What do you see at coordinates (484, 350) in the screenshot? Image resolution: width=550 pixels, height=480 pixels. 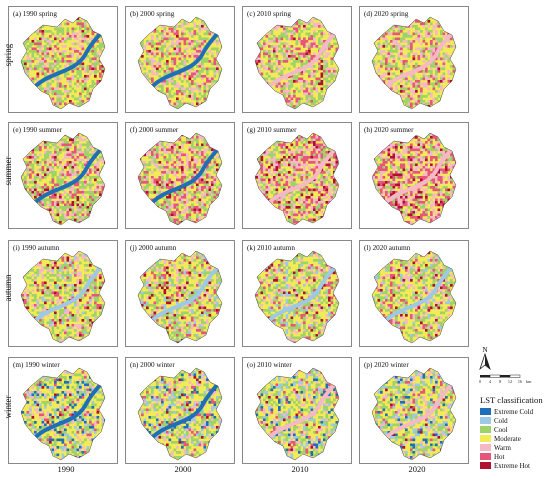 I see `north-label: N` at bounding box center [484, 350].